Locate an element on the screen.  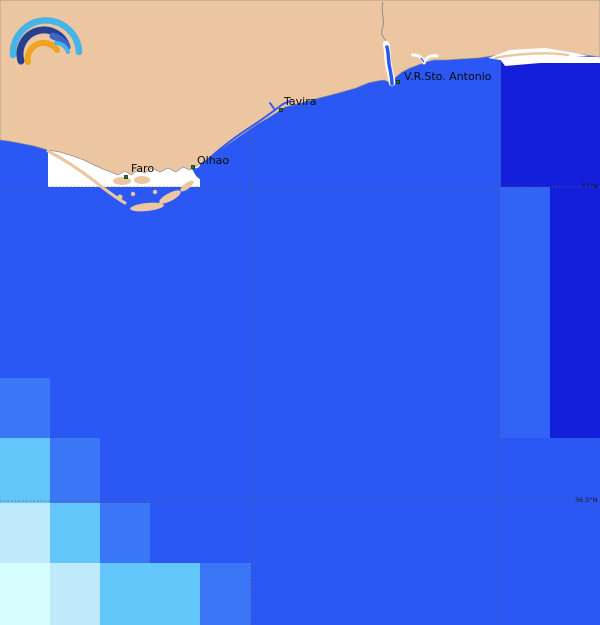
island-tavira is located at coordinates (187, 186).